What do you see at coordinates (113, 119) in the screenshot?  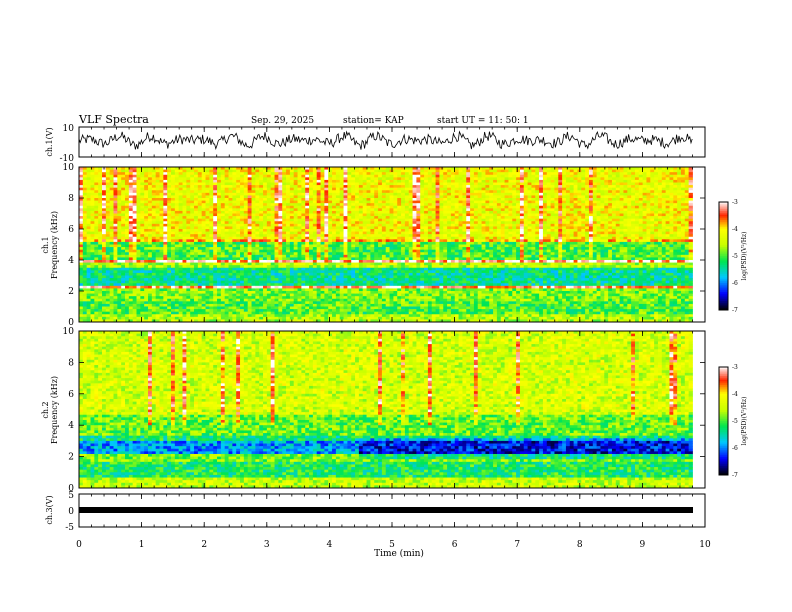 I see `figure-title: VLF Spectra` at bounding box center [113, 119].